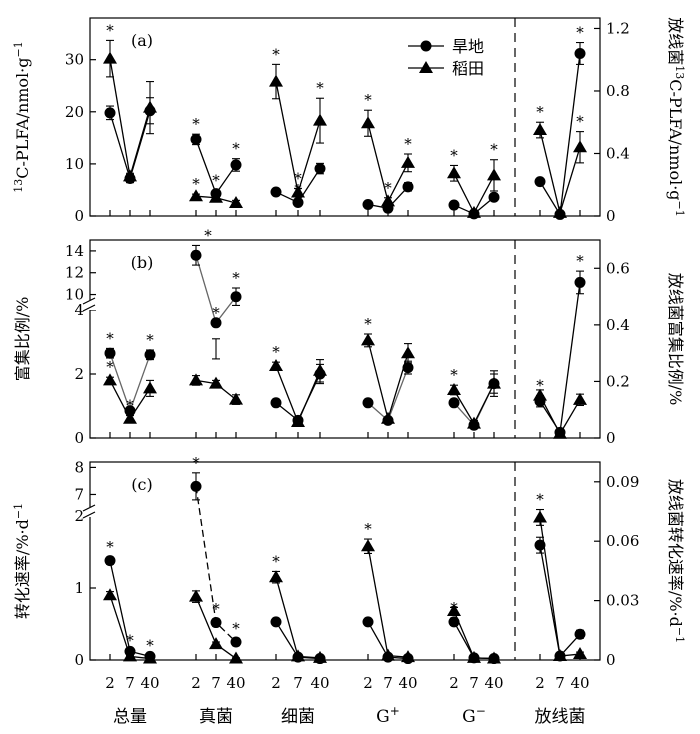 The height and width of the screenshot is (734, 700). What do you see at coordinates (618, 325) in the screenshot?
I see `right-tick-label: 0.4` at bounding box center [618, 325].